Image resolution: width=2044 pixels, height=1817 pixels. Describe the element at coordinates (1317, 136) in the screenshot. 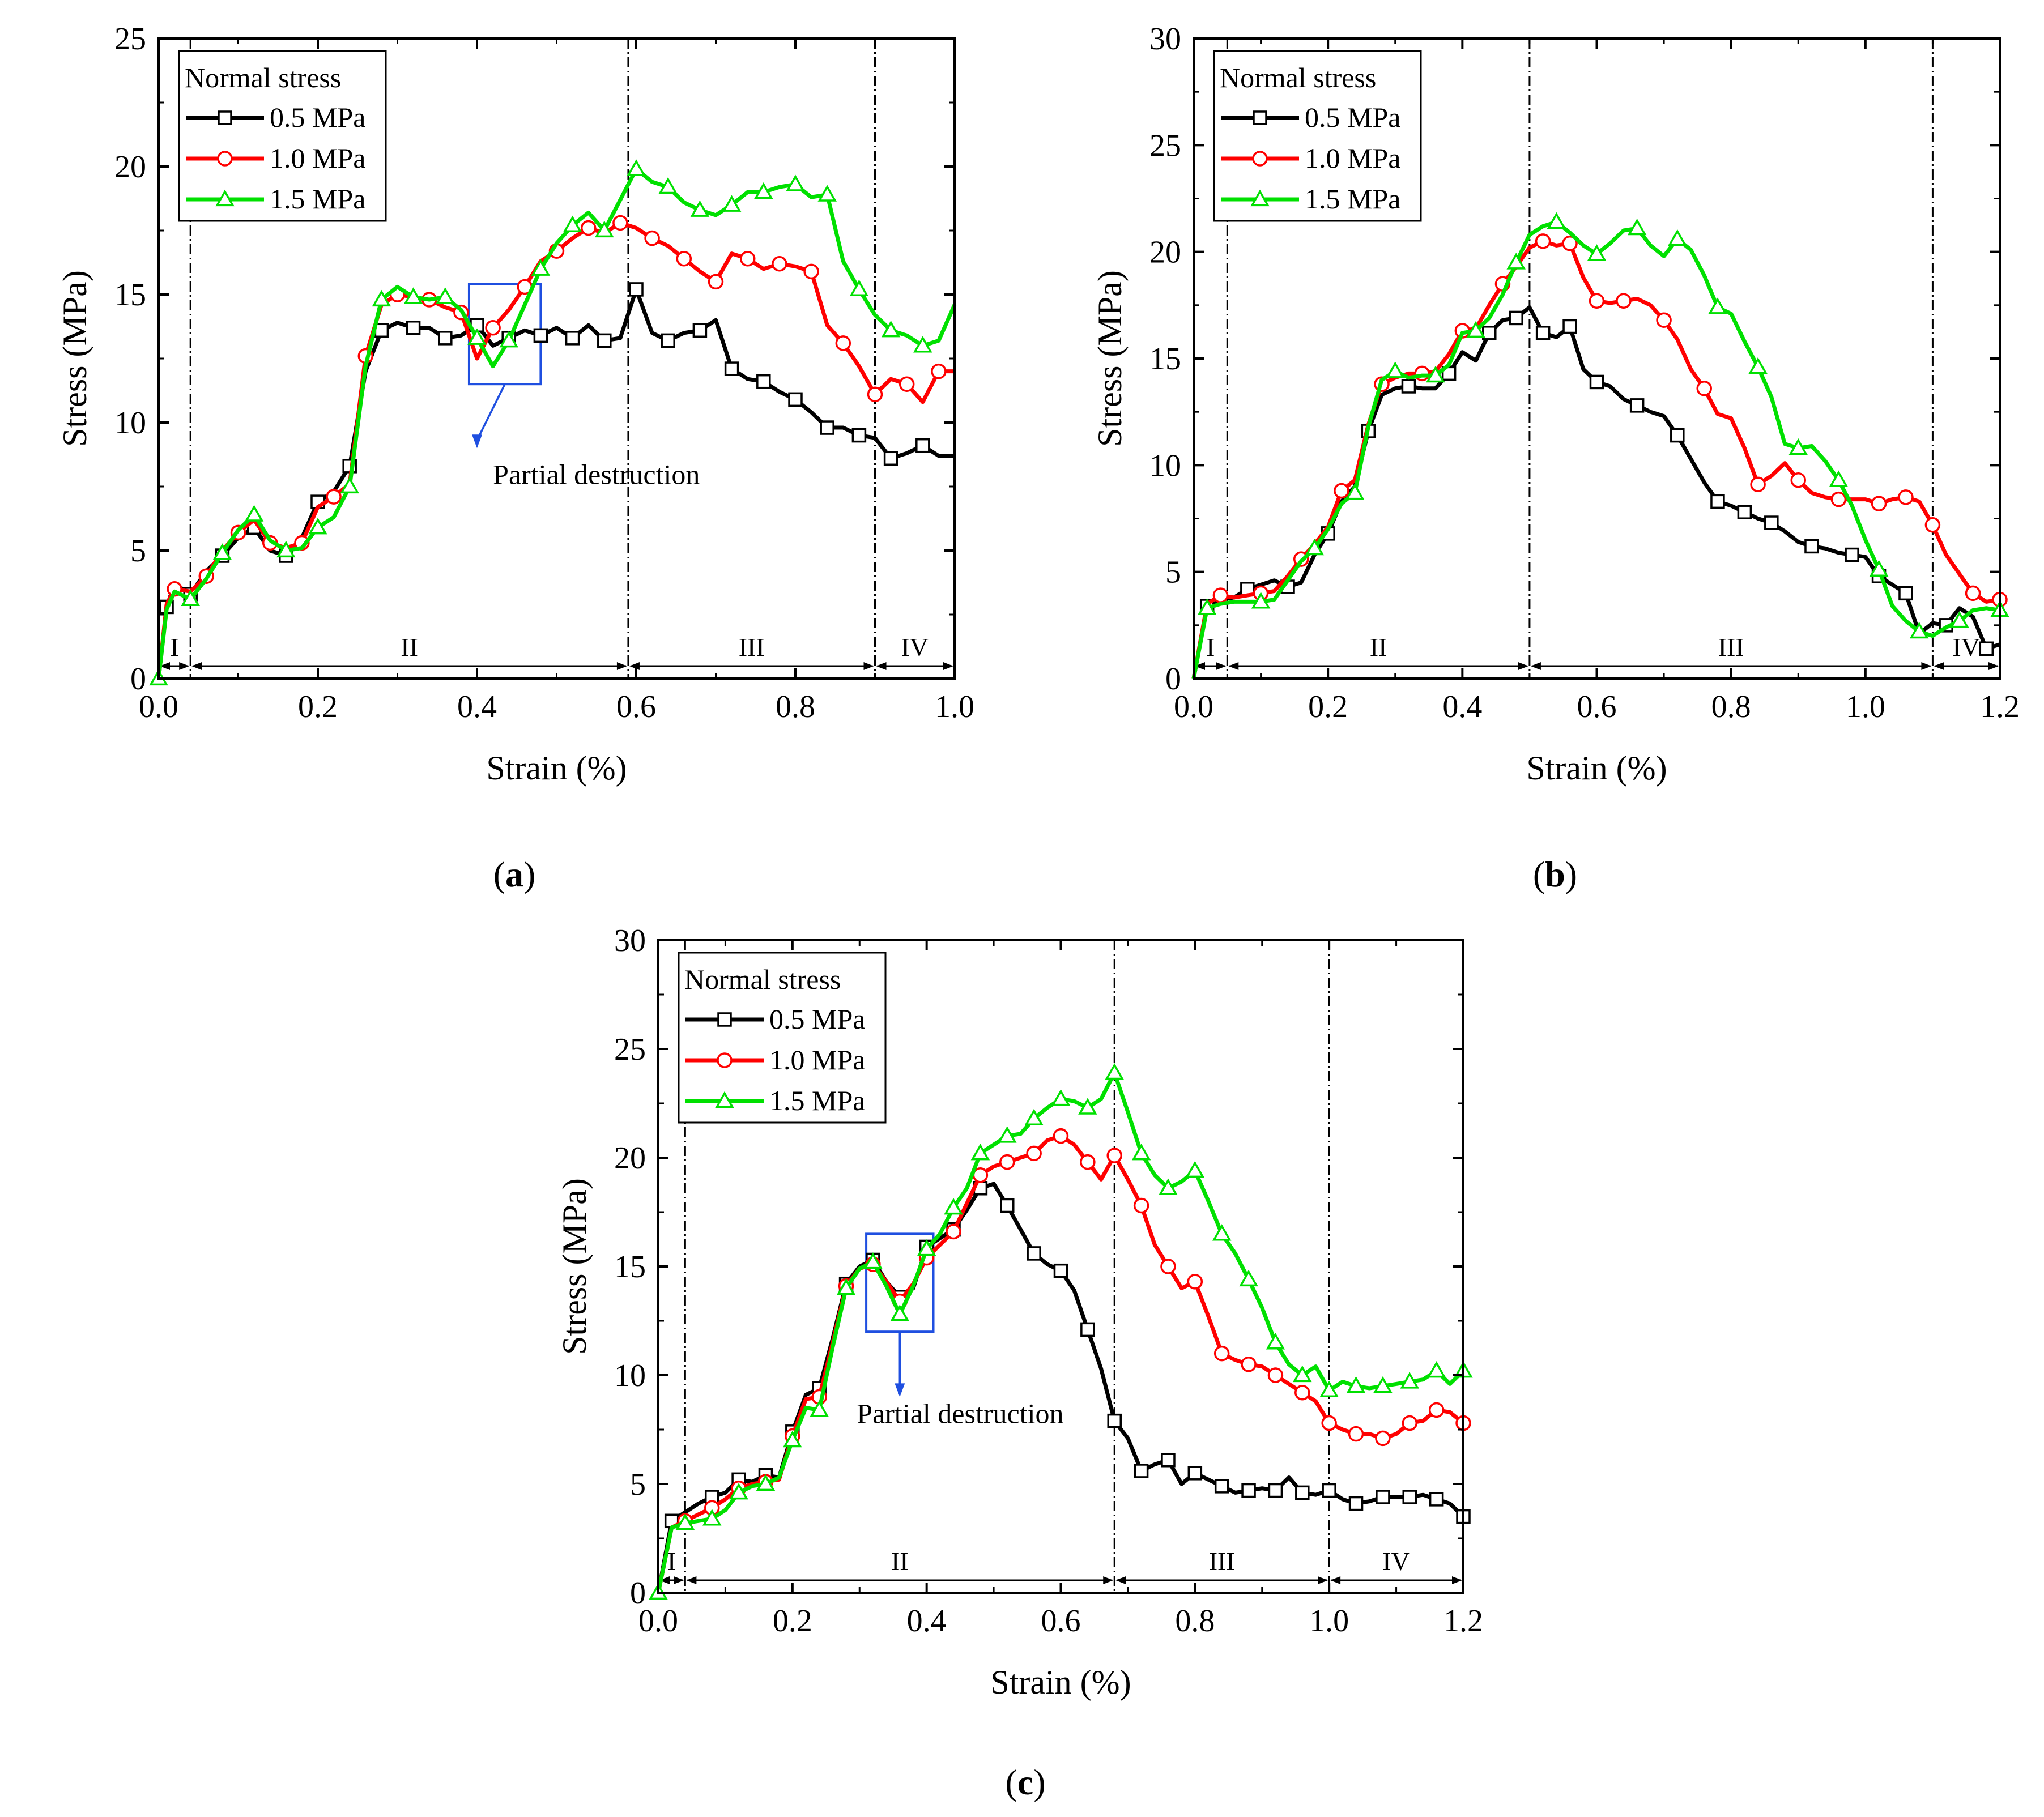

I see `legend-box` at that location.